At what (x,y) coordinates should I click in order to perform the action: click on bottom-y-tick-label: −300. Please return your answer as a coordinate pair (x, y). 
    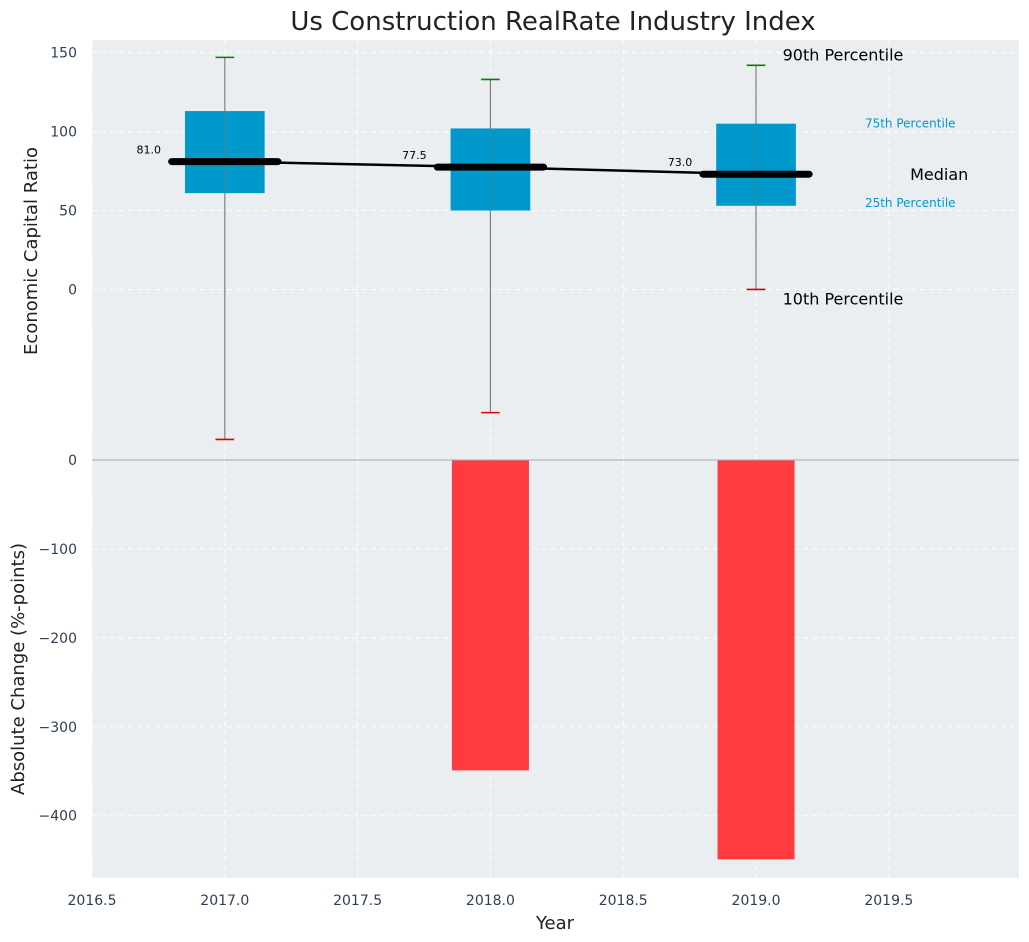
    Looking at the image, I should click on (58, 728).